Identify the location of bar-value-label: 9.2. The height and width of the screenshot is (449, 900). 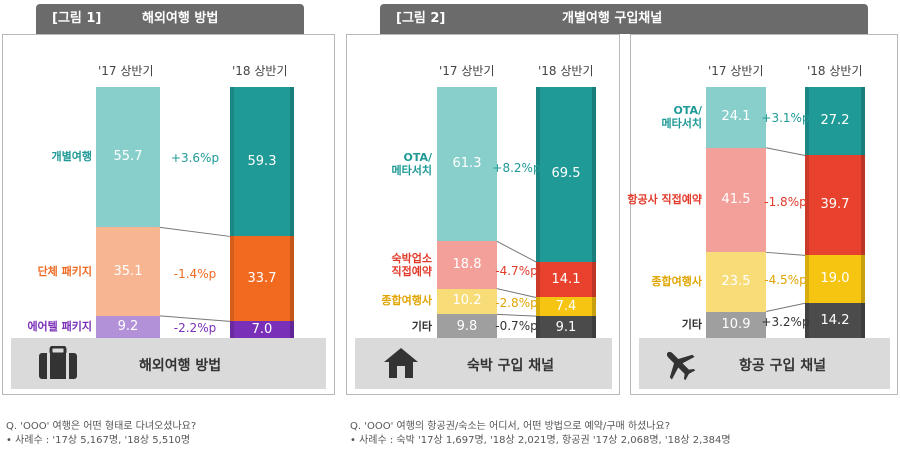
(128, 327).